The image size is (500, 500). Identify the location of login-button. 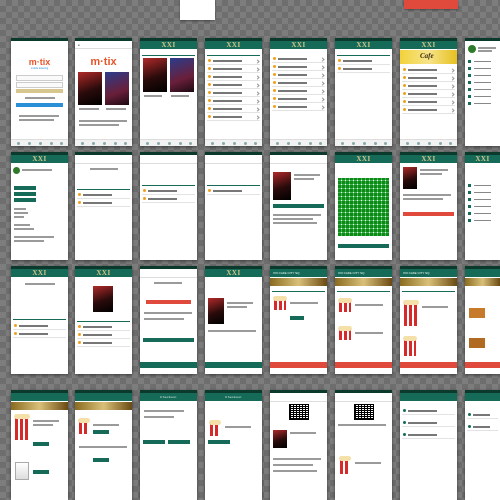
(39, 91).